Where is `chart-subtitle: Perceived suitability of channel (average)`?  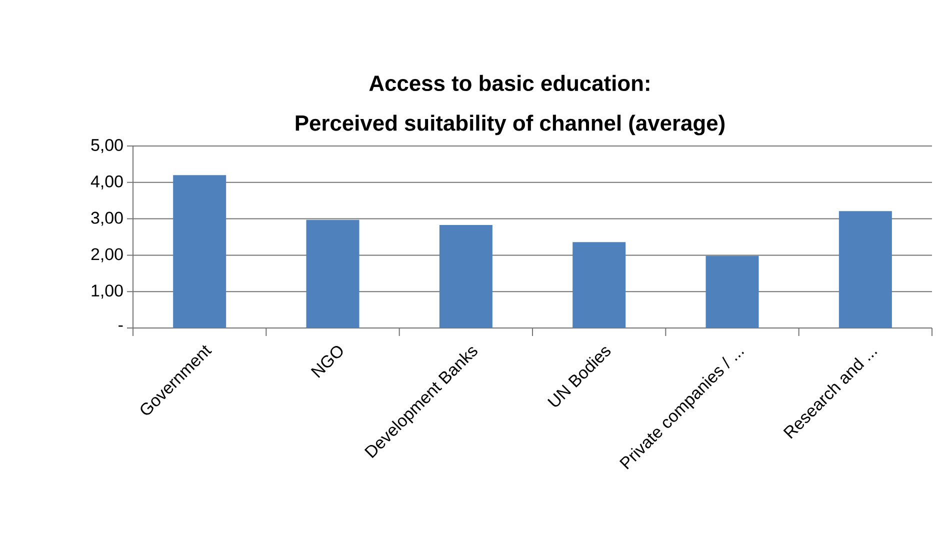 chart-subtitle: Perceived suitability of channel (average) is located at coordinates (510, 125).